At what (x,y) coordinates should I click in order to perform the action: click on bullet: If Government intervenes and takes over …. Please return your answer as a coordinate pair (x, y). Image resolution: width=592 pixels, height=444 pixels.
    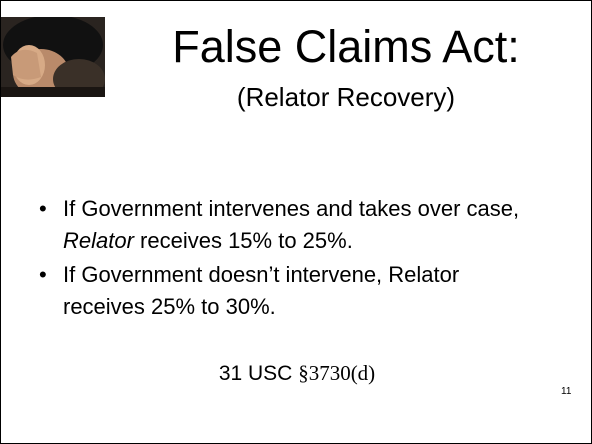
    Looking at the image, I should click on (289, 225).